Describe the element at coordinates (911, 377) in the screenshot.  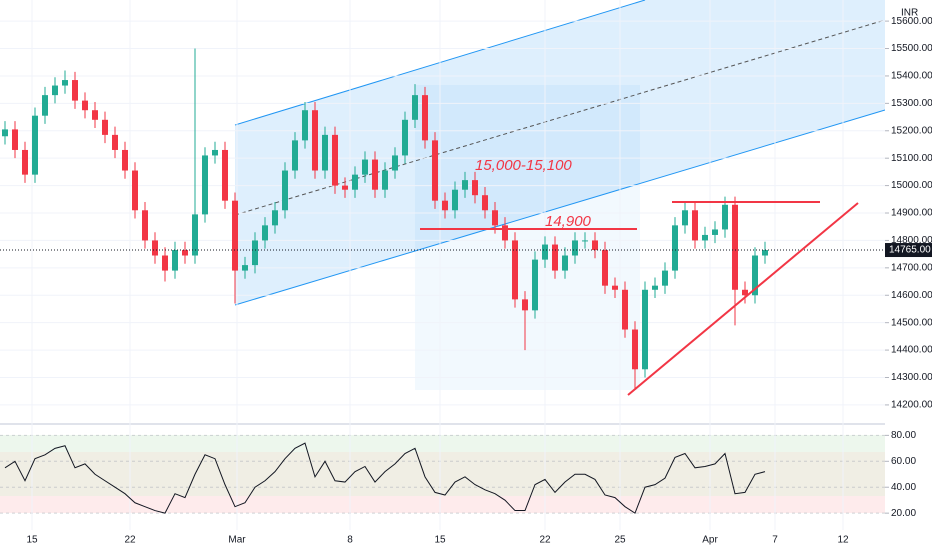
I see `y-tick-label: 14300.00` at that location.